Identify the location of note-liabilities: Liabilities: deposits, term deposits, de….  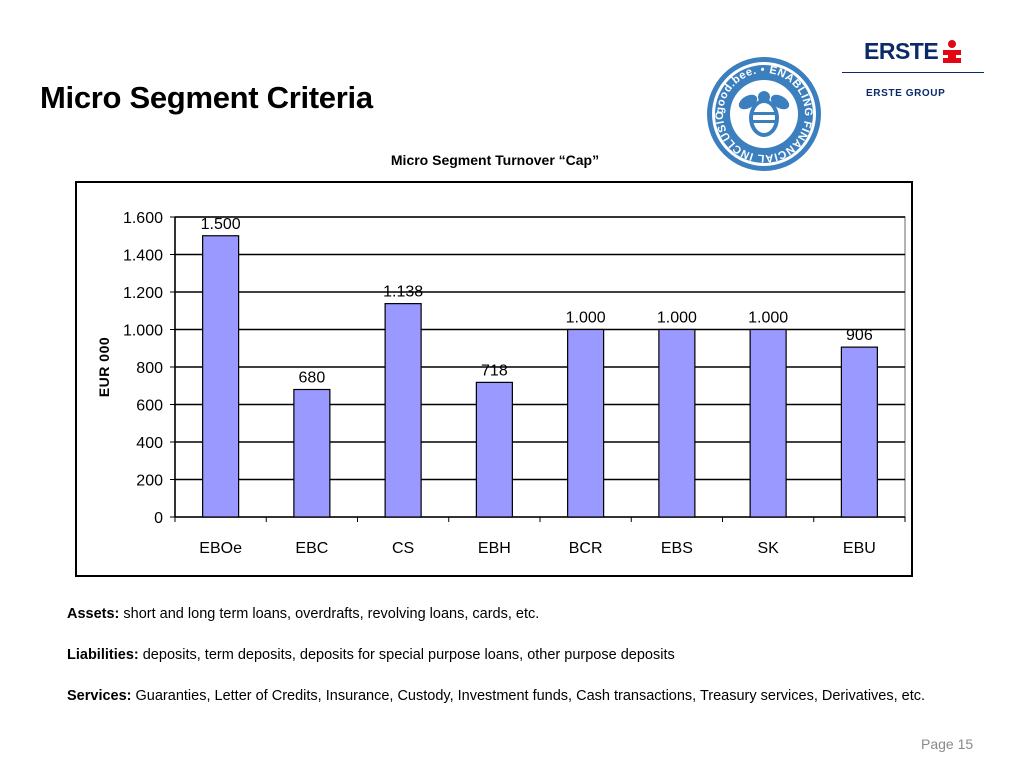
(517, 655).